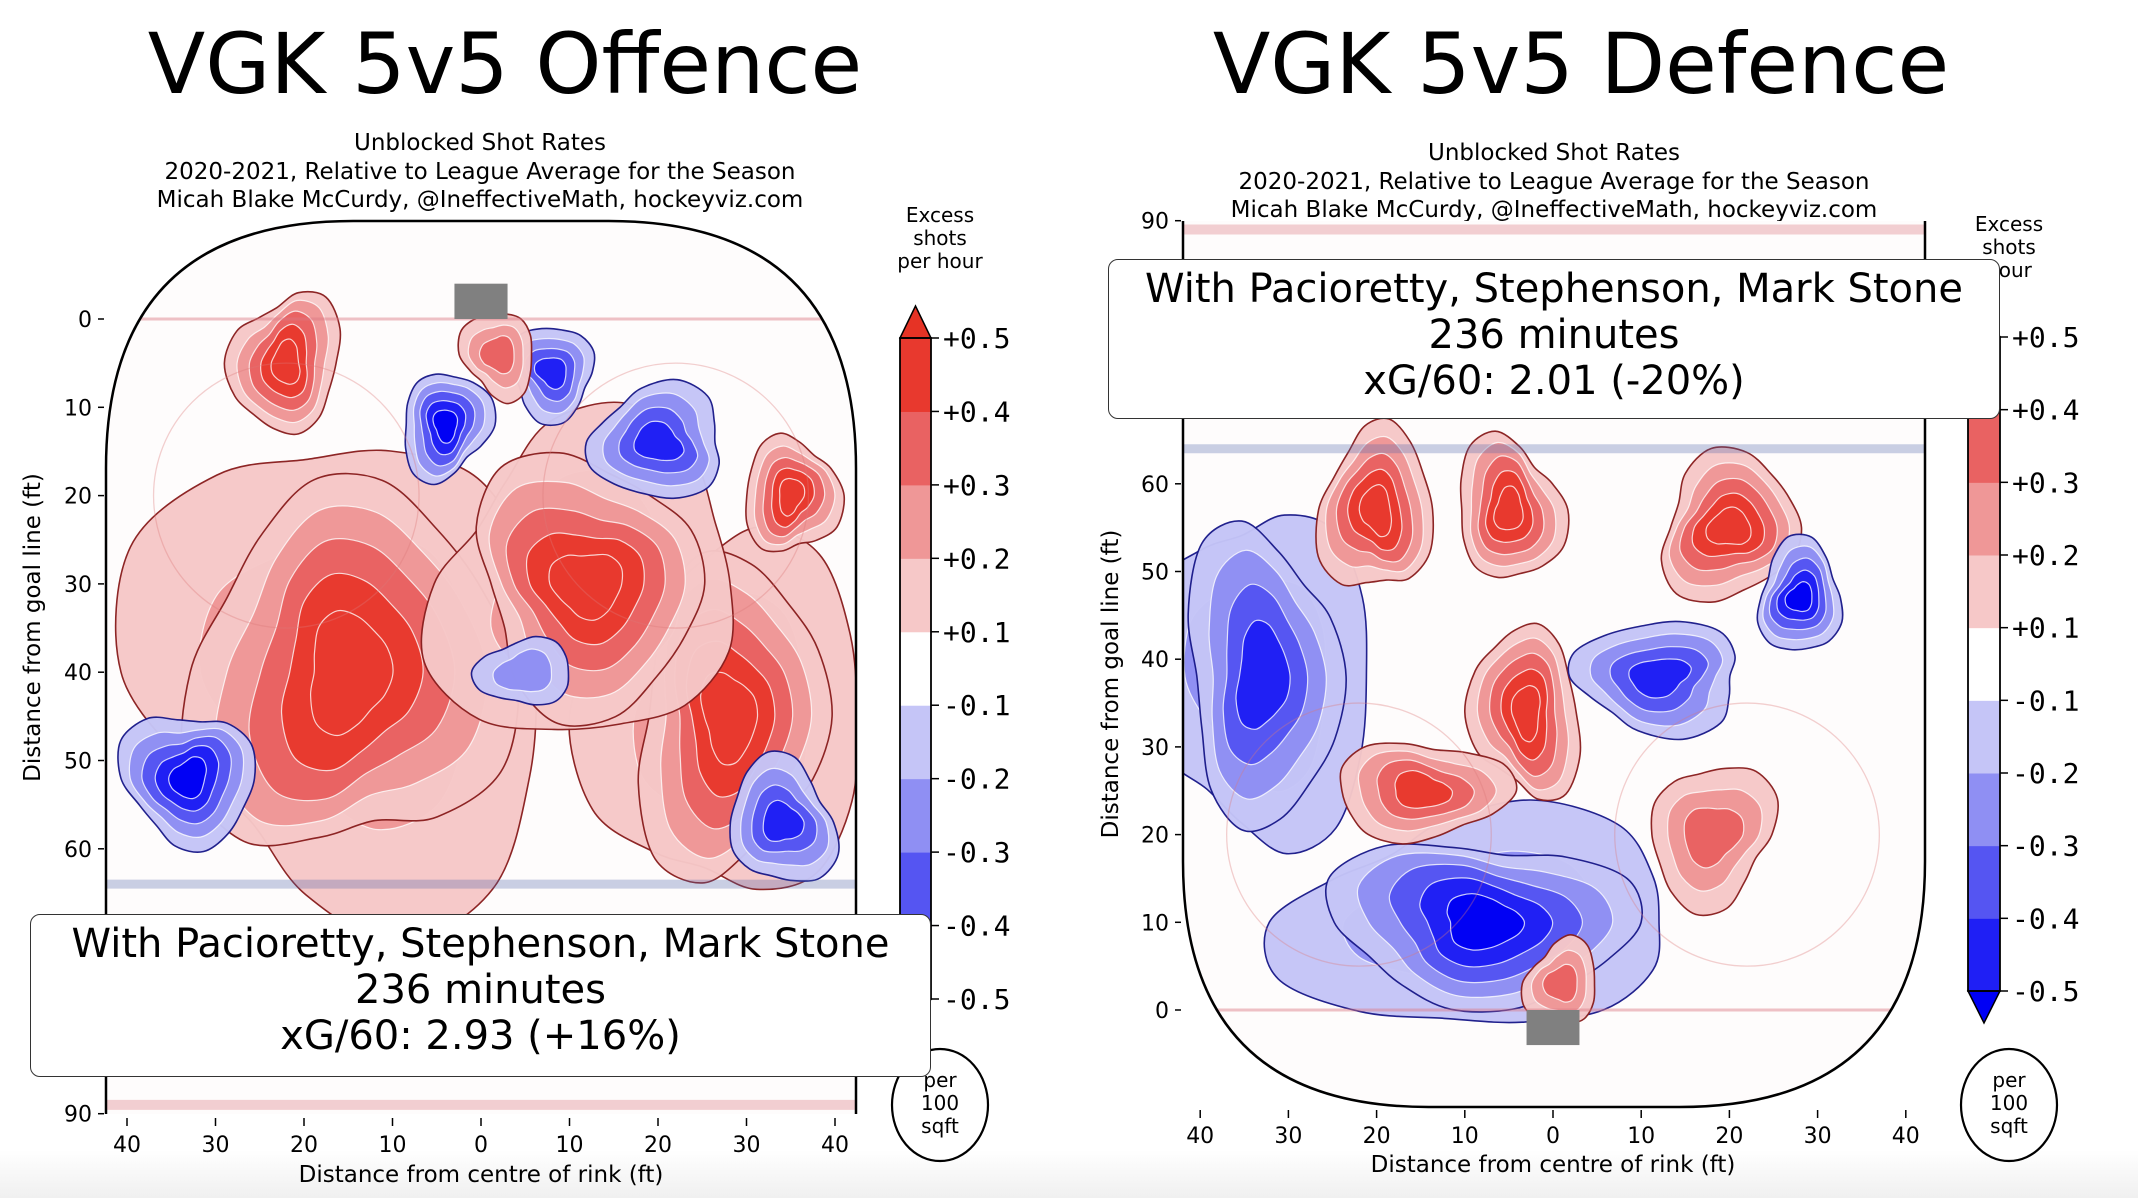  Describe the element at coordinates (2009, 247) in the screenshot. I see `colorbar-title-line: shots` at that location.